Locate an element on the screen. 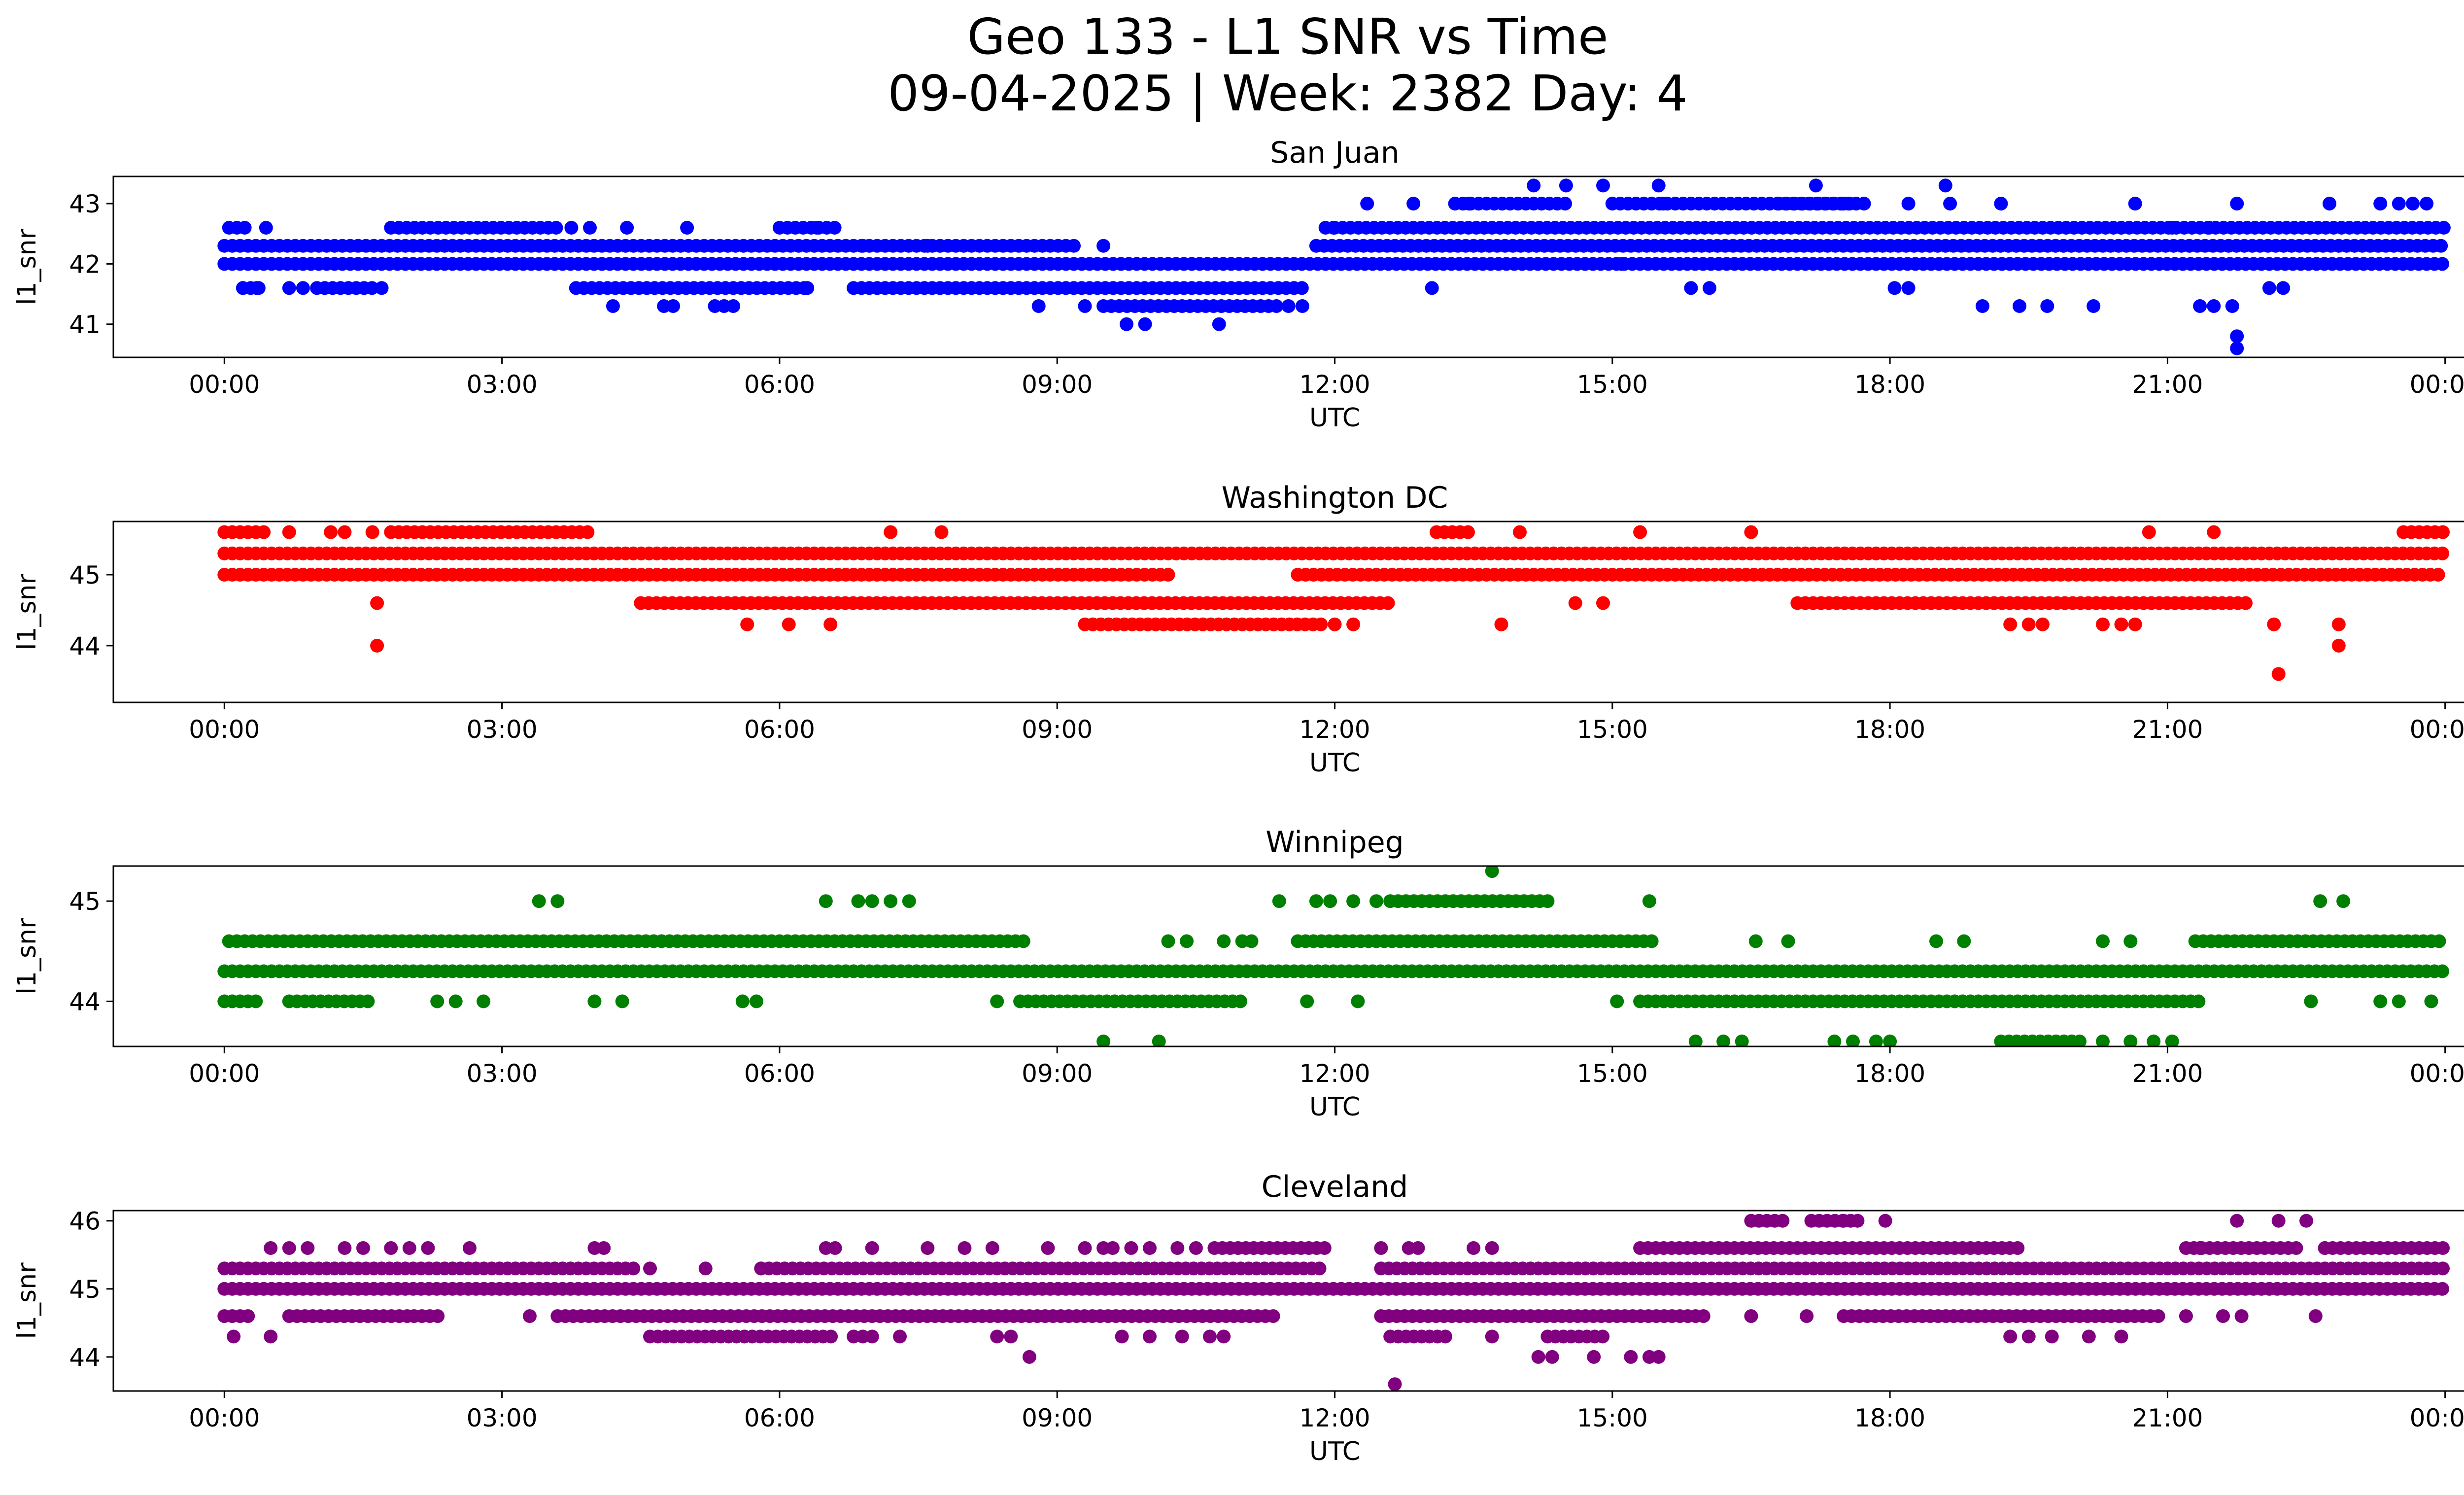 This screenshot has width=2464, height=1495. x-tick-label: 09:00 is located at coordinates (1057, 729).